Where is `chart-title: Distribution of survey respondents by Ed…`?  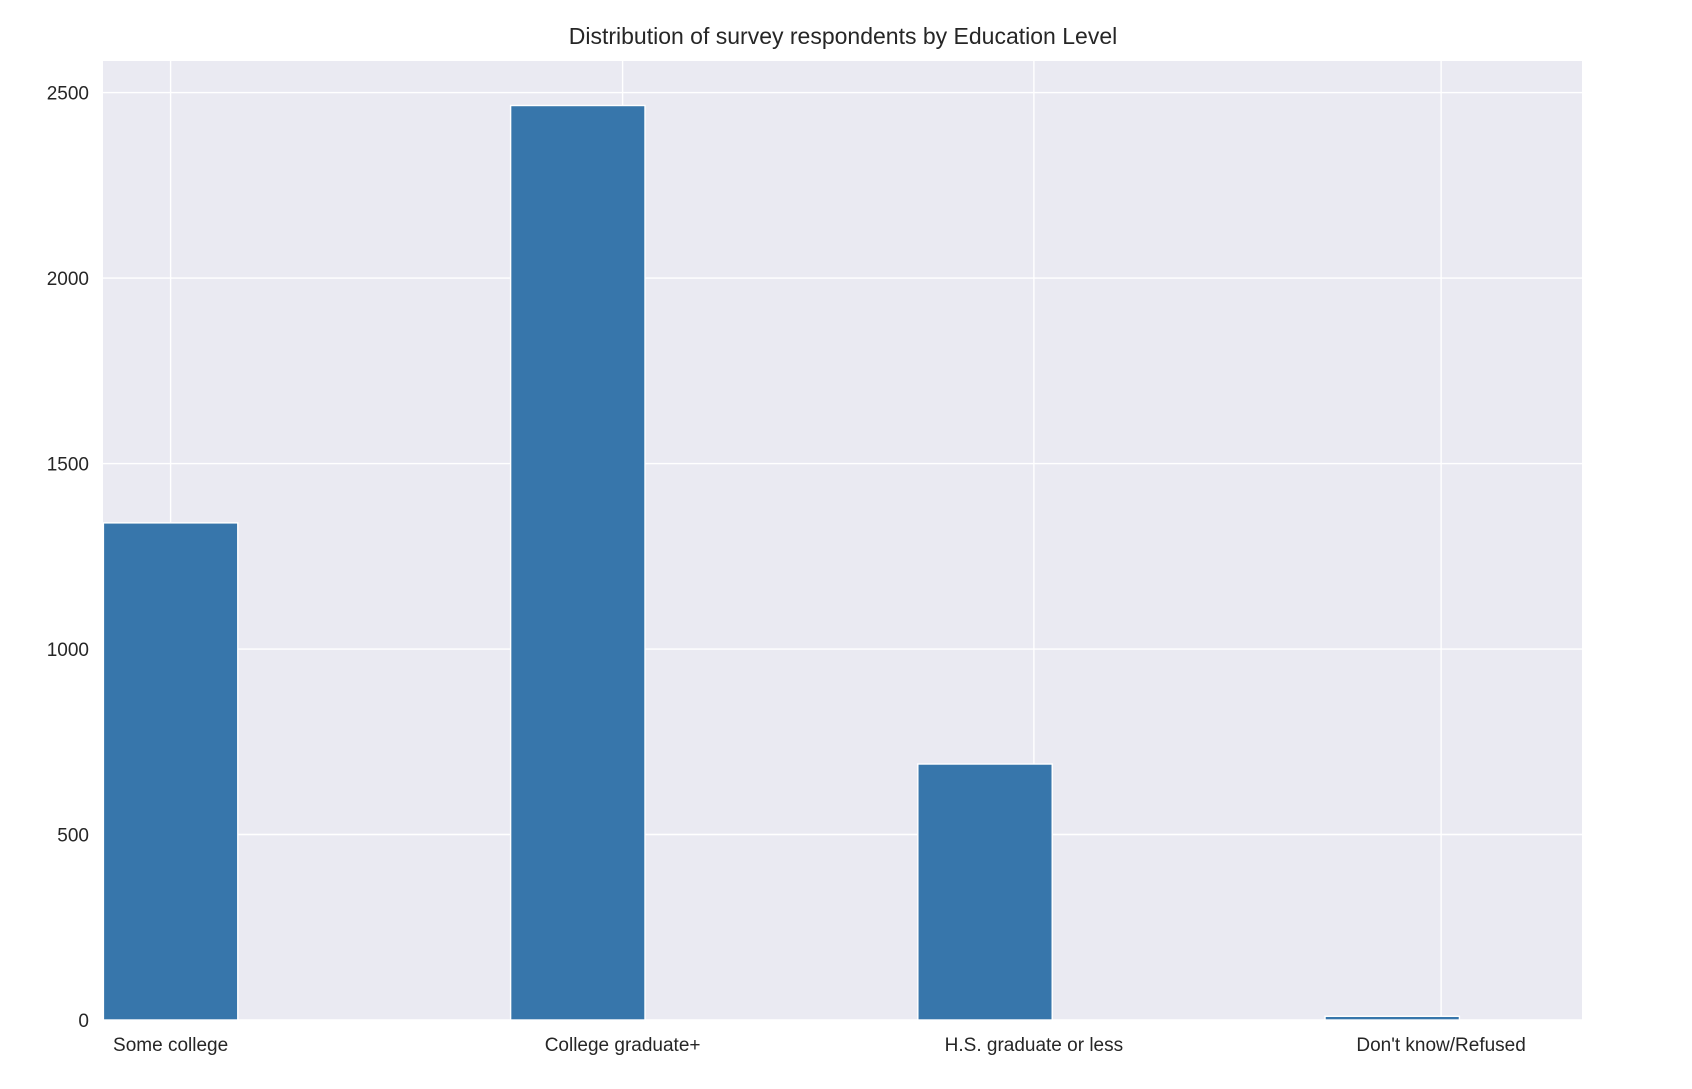
chart-title: Distribution of survey respondents by Ed… is located at coordinates (843, 36).